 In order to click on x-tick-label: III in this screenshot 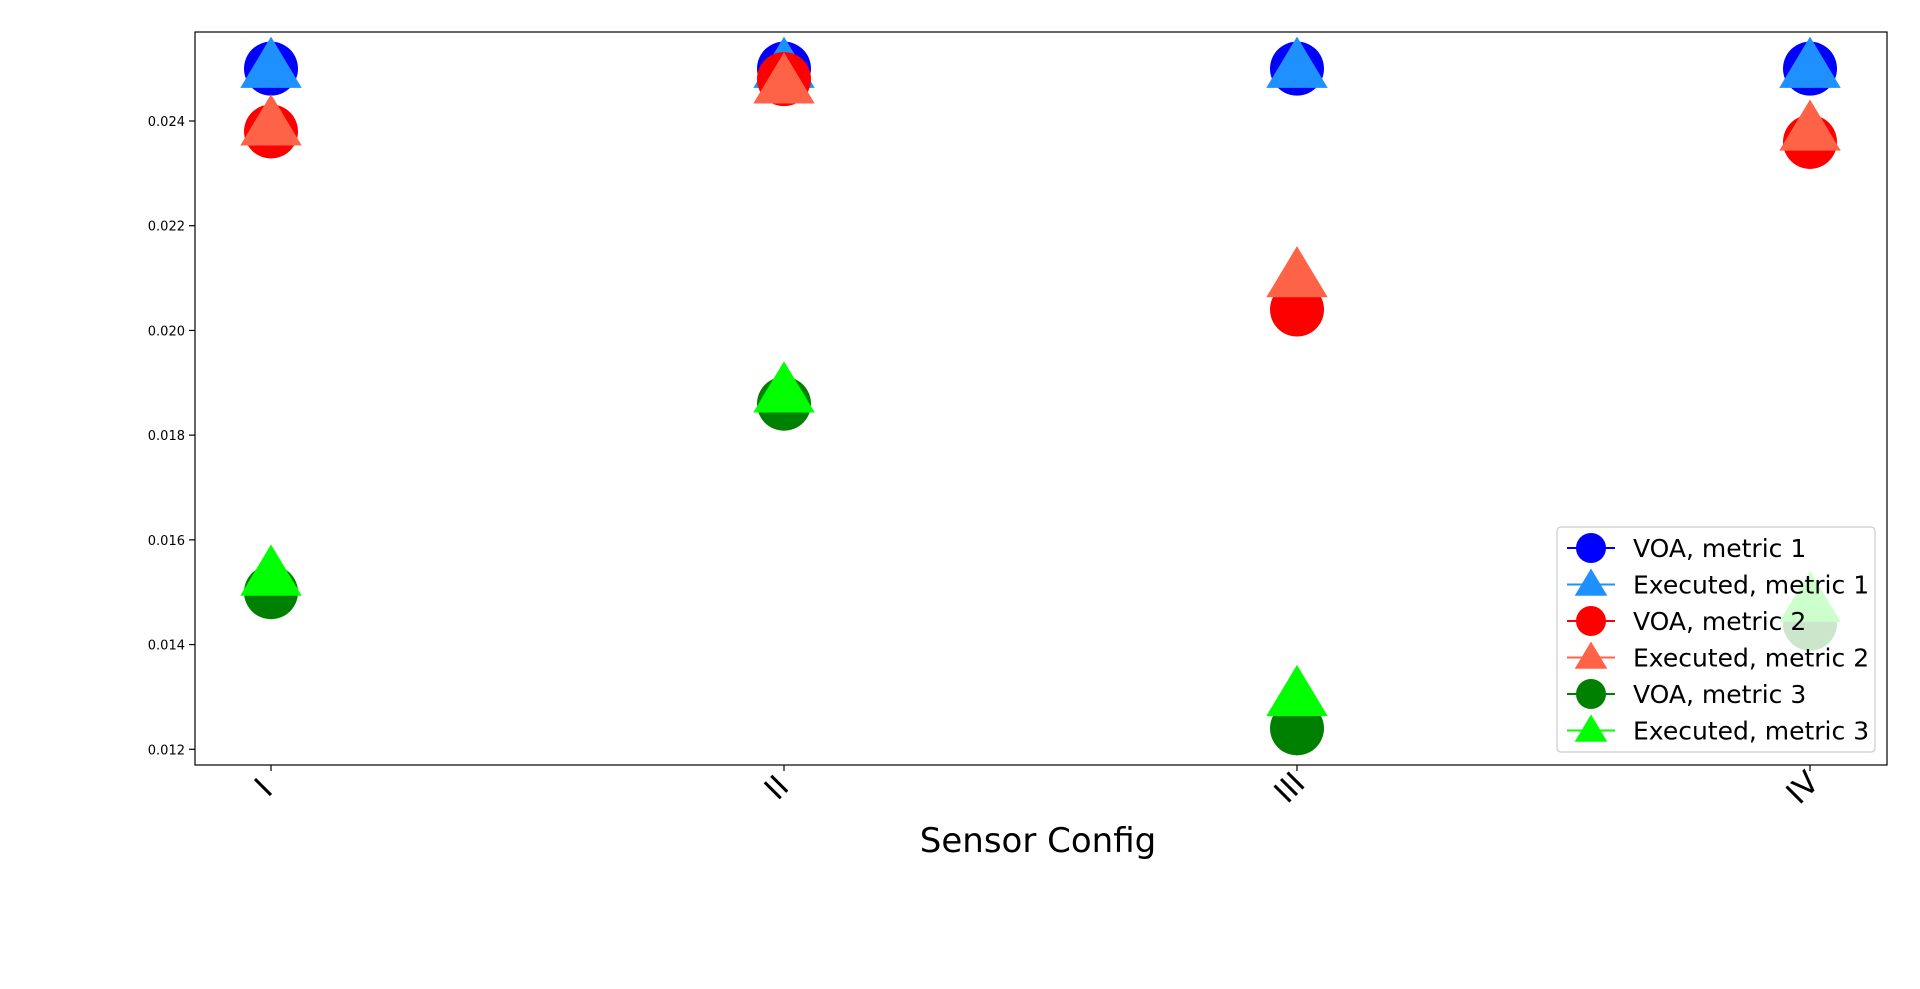, I will do `click(1290, 788)`.